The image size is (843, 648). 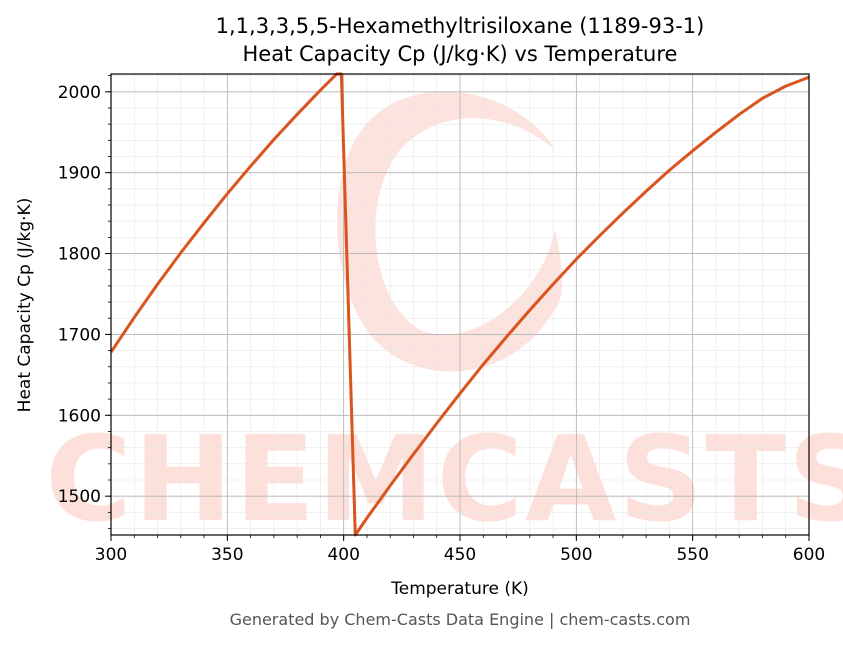 I want to click on x-axis-label: Temperature (K), so click(x=459, y=589).